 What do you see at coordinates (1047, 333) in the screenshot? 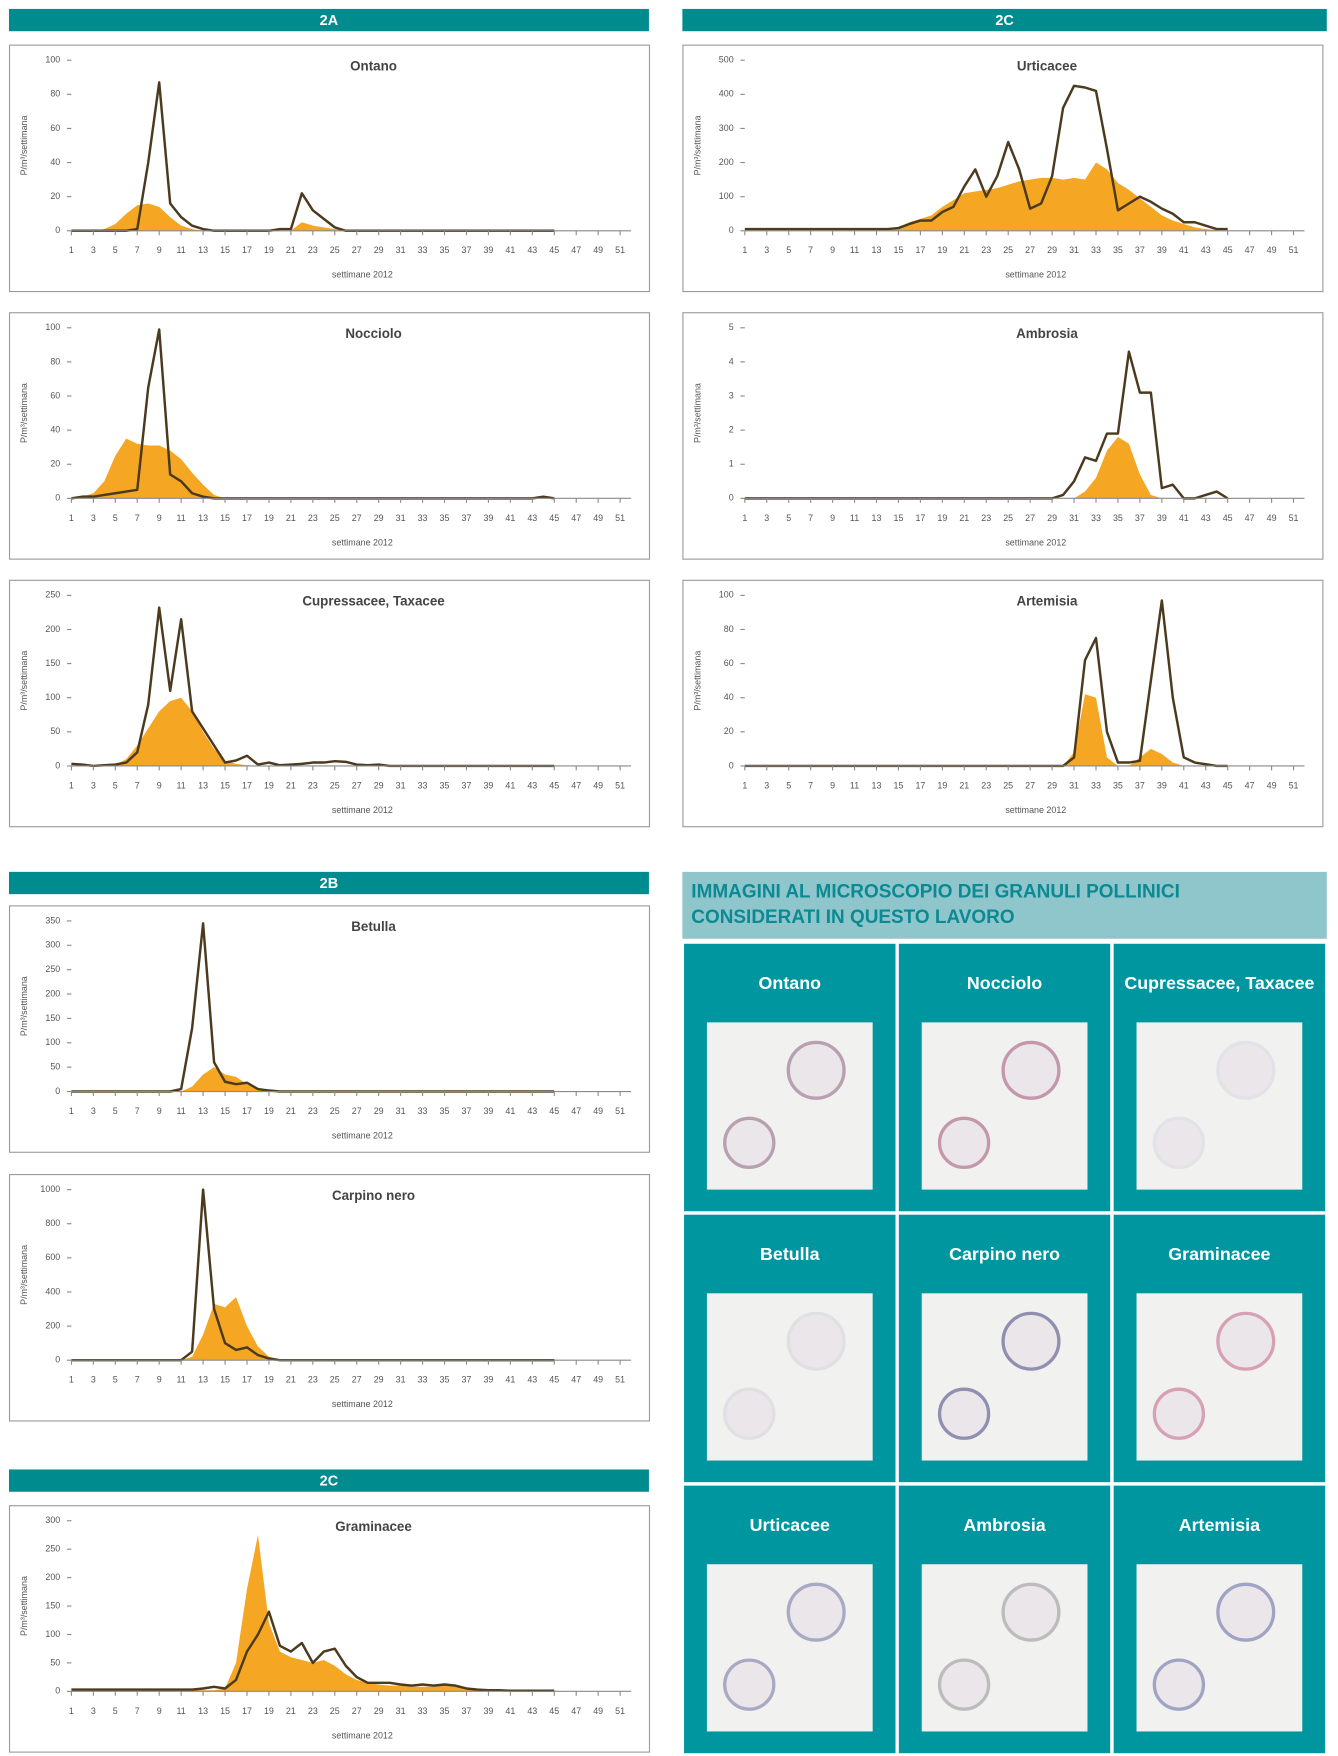
I see `chart-title: Ambrosia` at bounding box center [1047, 333].